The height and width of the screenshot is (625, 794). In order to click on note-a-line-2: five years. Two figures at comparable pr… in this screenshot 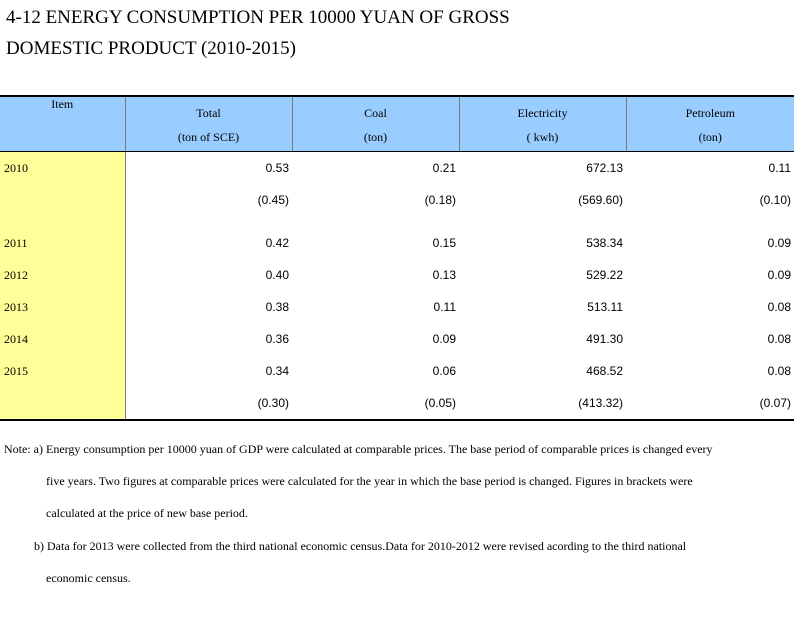, I will do `click(369, 481)`.